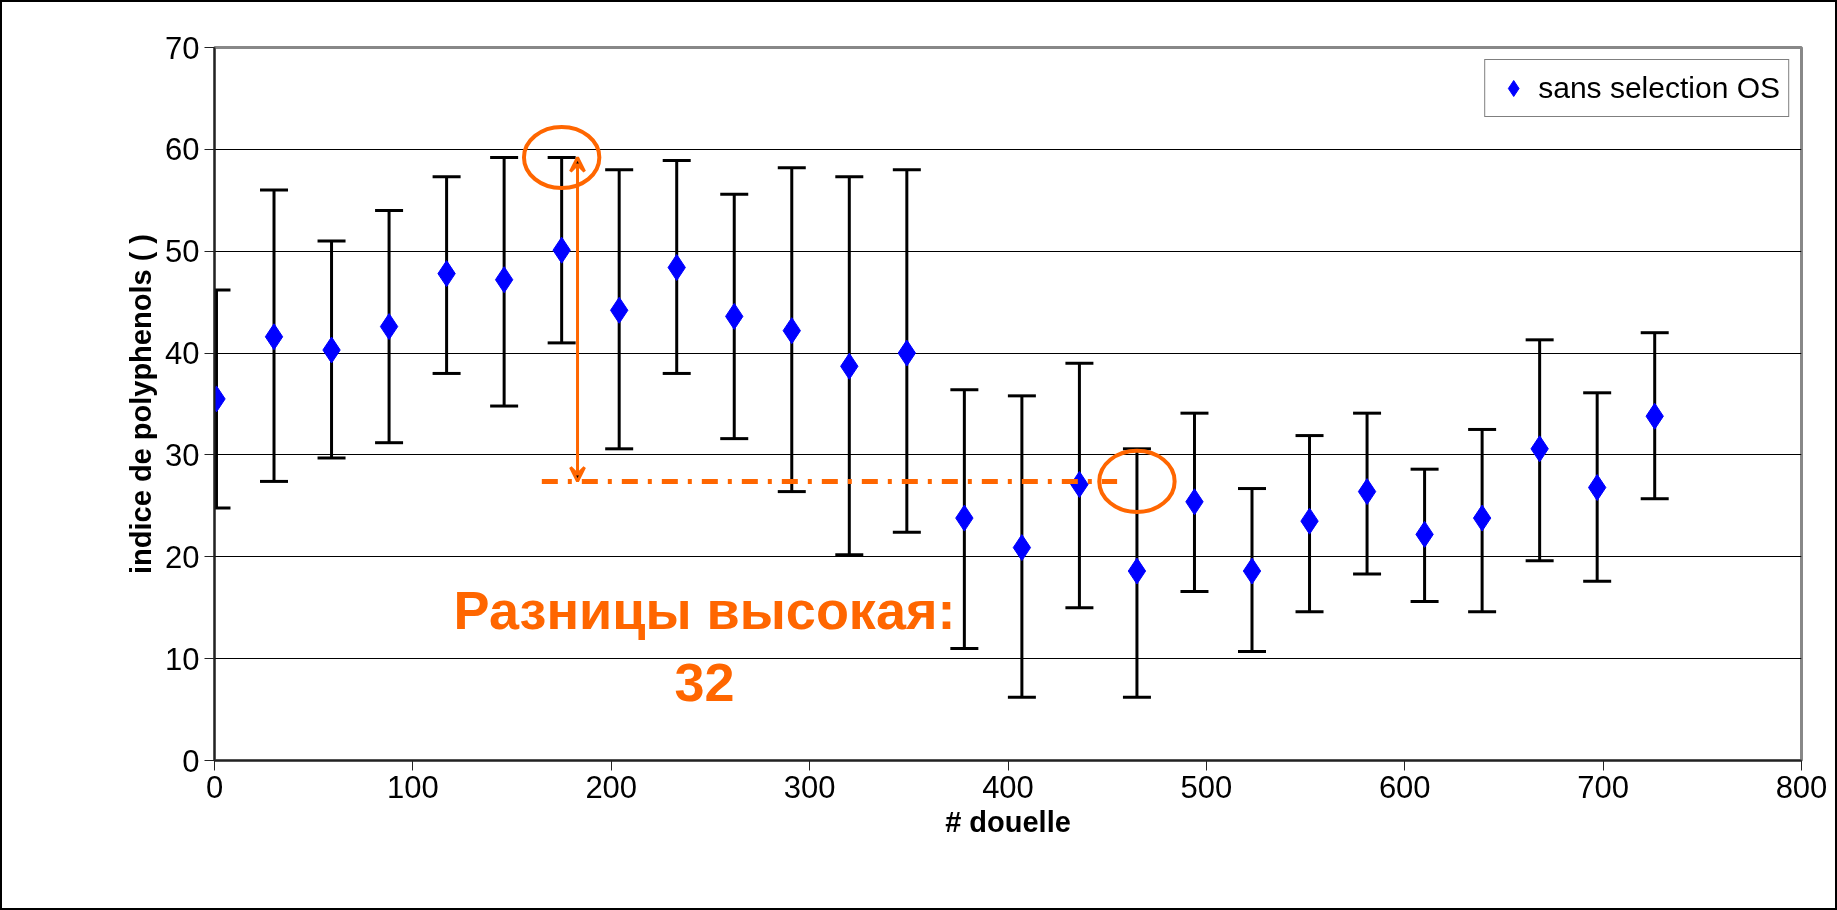 Image resolution: width=1837 pixels, height=910 pixels. I want to click on x-tick-label: 800, so click(1801, 787).